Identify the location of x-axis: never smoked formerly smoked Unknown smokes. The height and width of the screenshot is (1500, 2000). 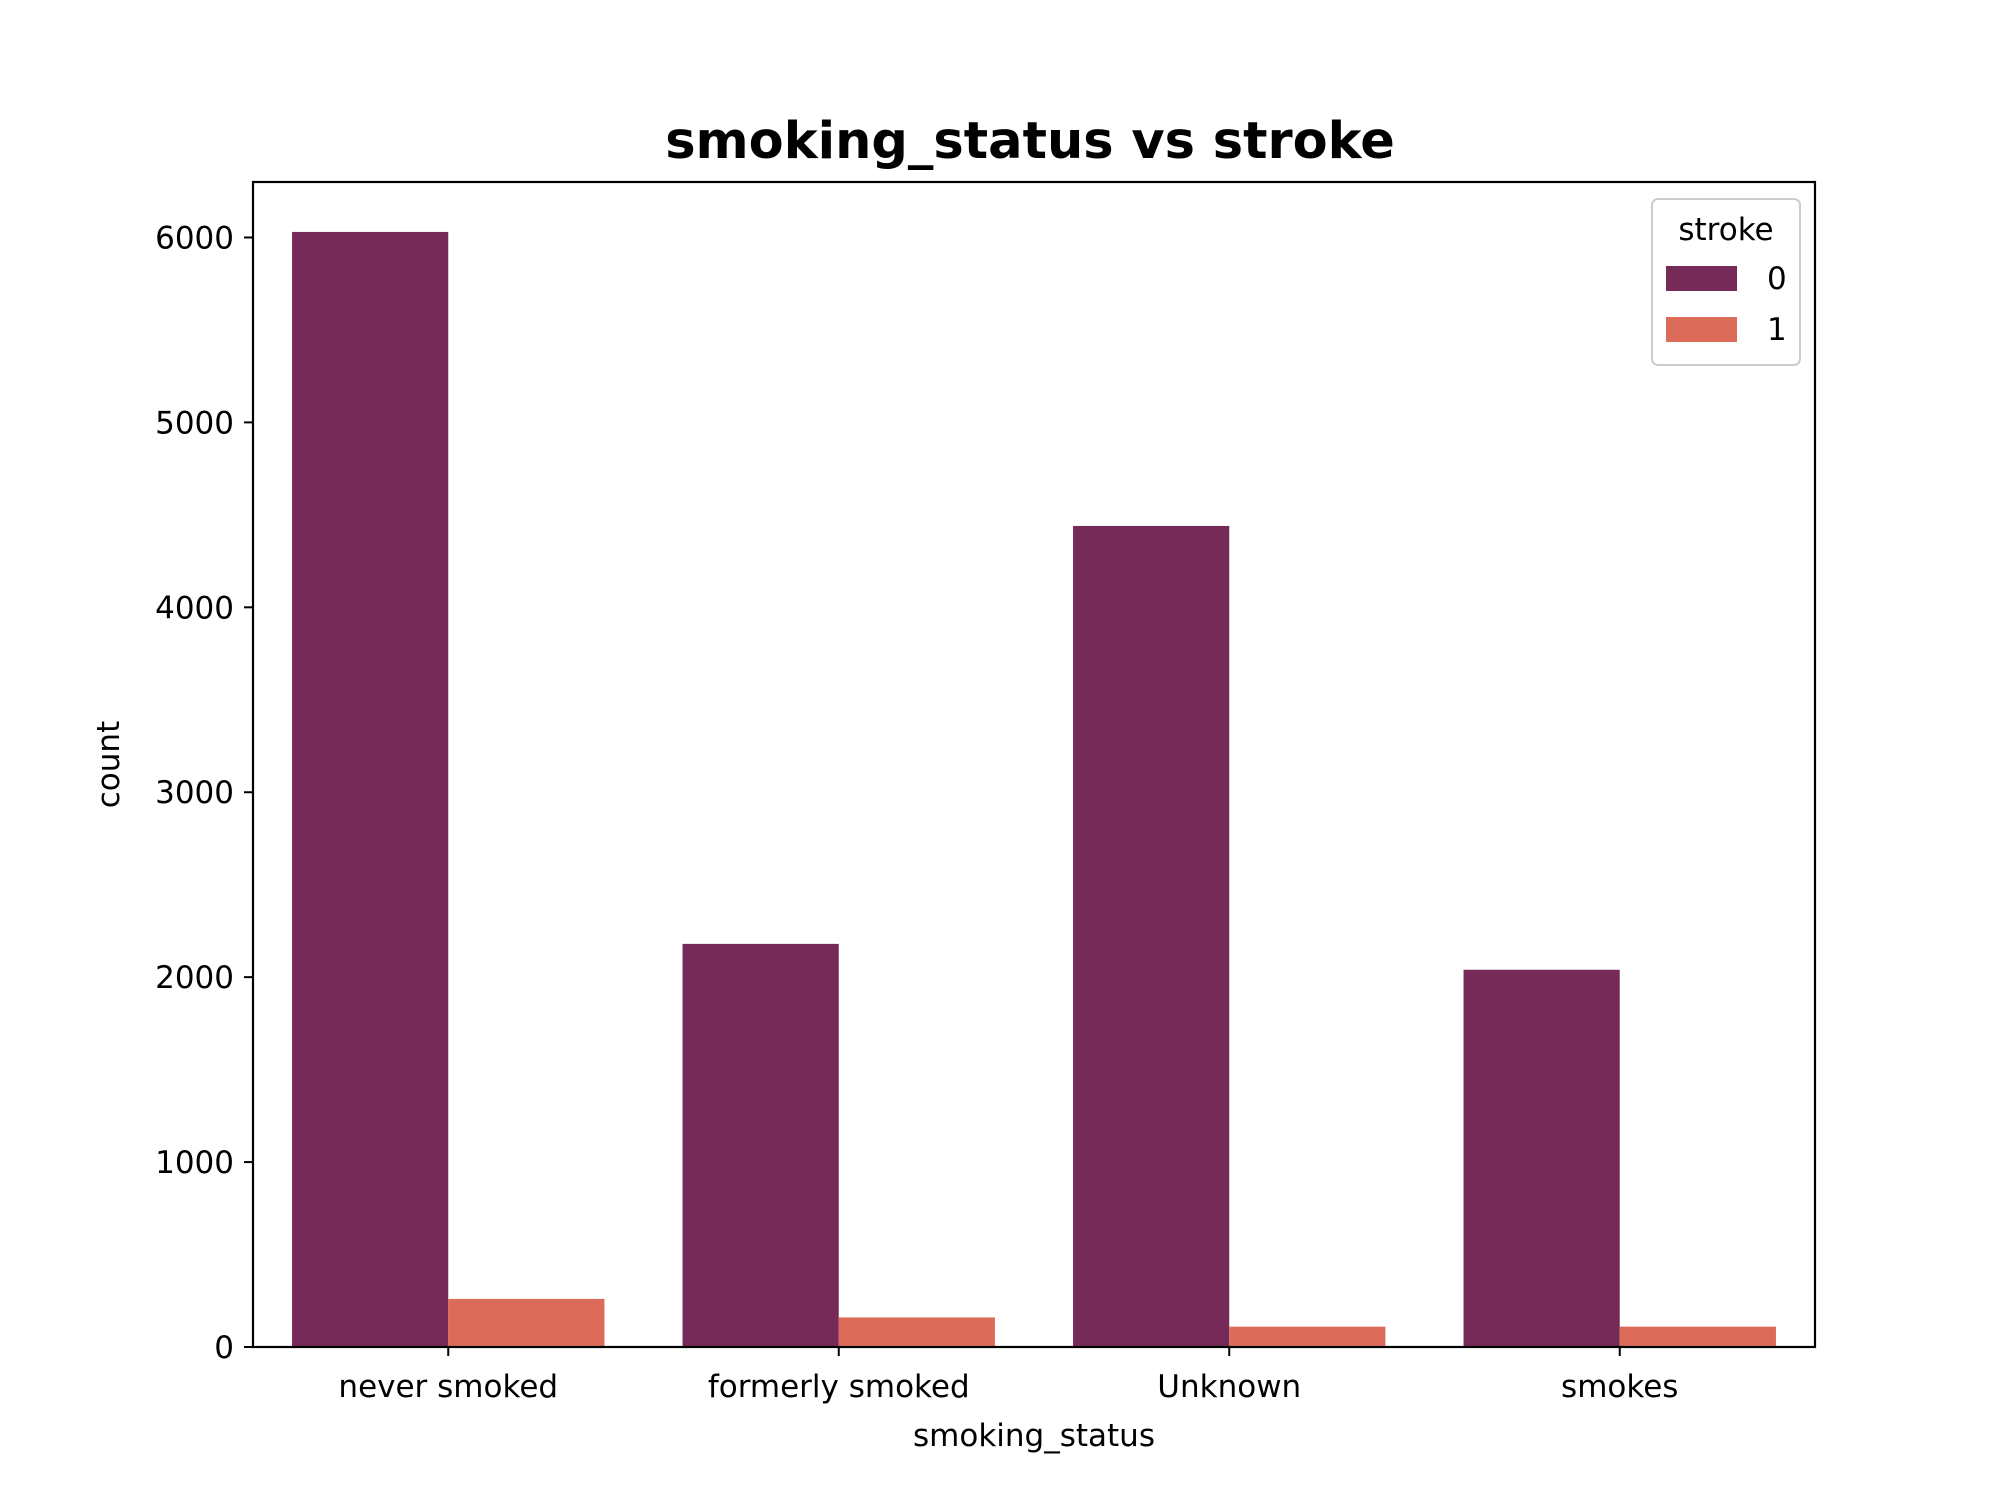
(1008, 1376).